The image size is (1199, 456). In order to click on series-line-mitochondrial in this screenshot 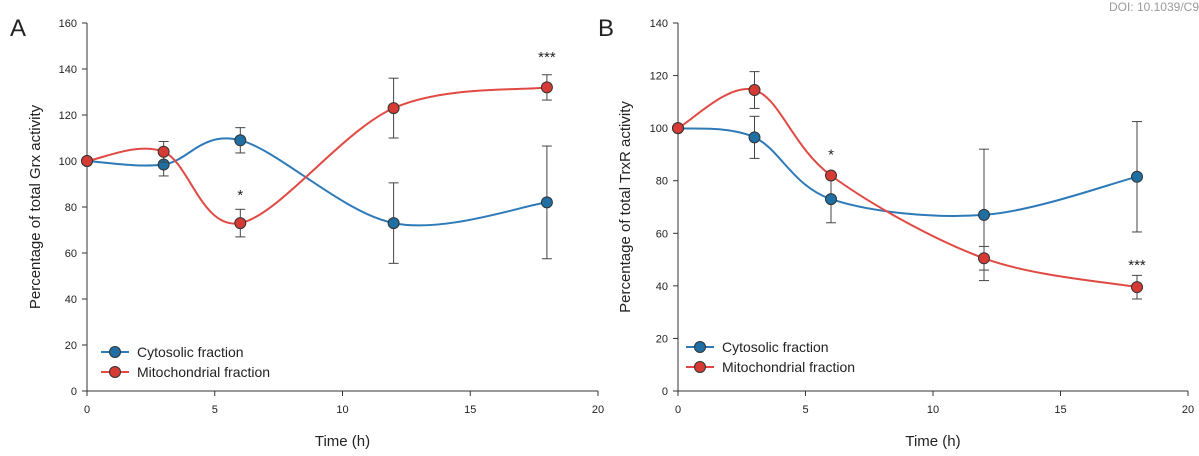, I will do `click(317, 155)`.